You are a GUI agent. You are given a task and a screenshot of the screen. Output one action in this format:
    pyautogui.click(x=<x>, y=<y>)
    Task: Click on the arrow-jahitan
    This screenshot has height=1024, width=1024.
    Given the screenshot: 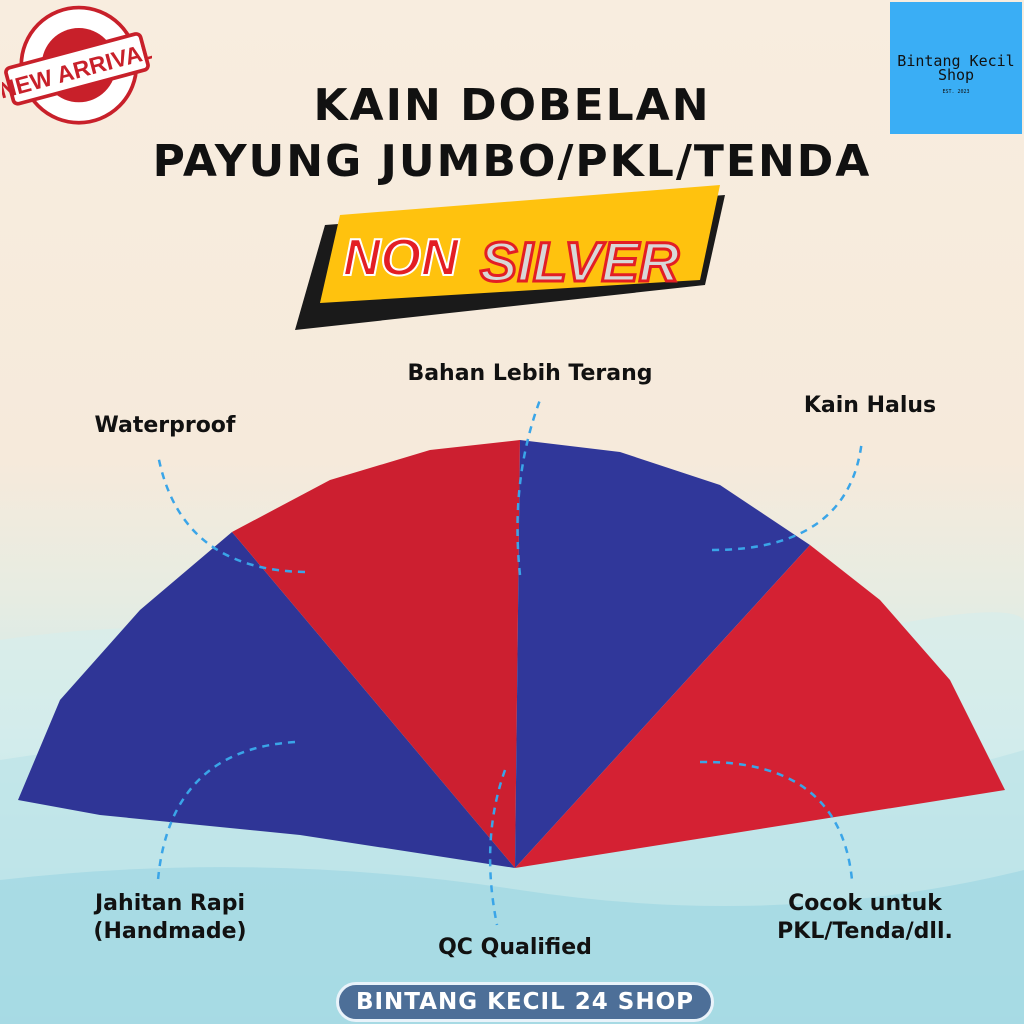 What is the action you would take?
    pyautogui.click(x=226, y=810)
    